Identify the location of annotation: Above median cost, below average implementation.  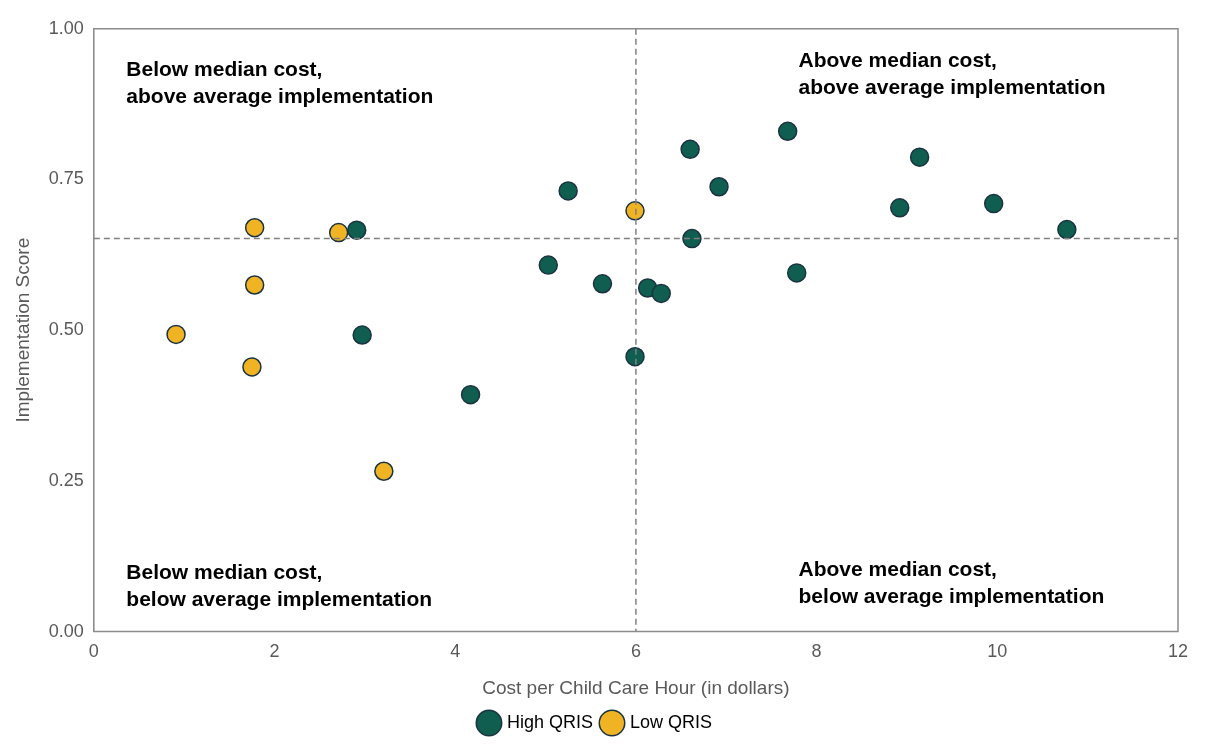
(951, 582).